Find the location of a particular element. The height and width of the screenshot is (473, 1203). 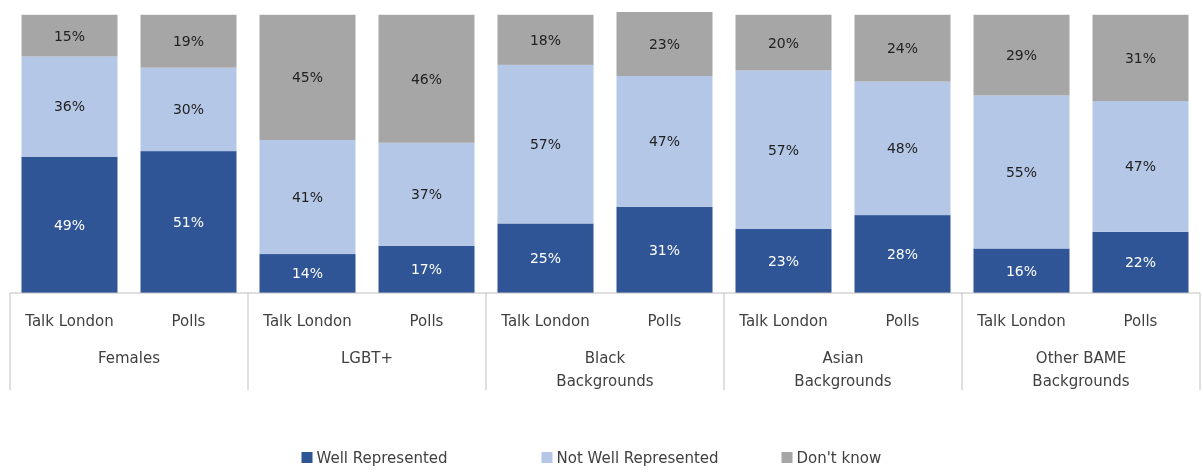

data-label: 19% is located at coordinates (188, 41).